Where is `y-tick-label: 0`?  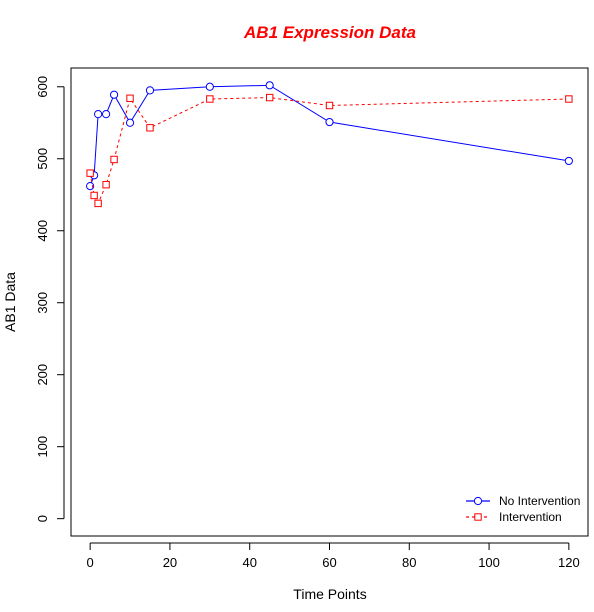 y-tick-label: 0 is located at coordinates (42, 518).